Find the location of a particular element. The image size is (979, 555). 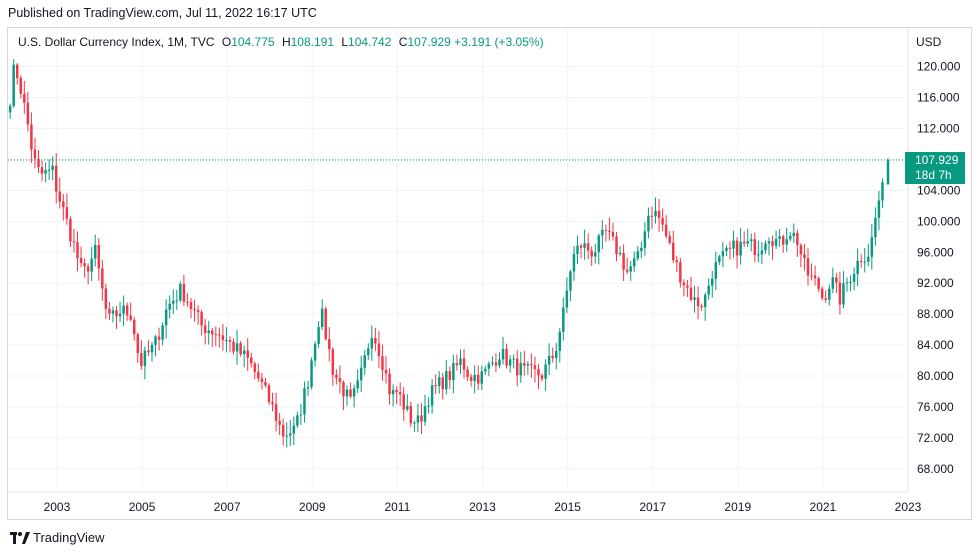

x-tick-label: 2021 is located at coordinates (823, 507).